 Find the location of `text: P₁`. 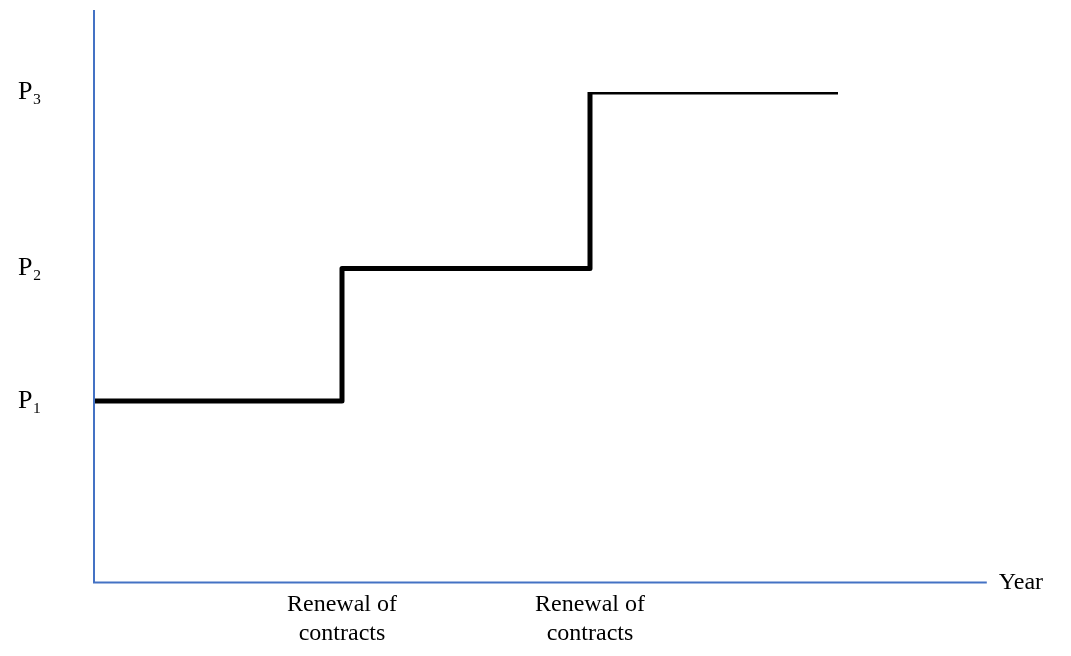

text: P₁ is located at coordinates (30, 399).